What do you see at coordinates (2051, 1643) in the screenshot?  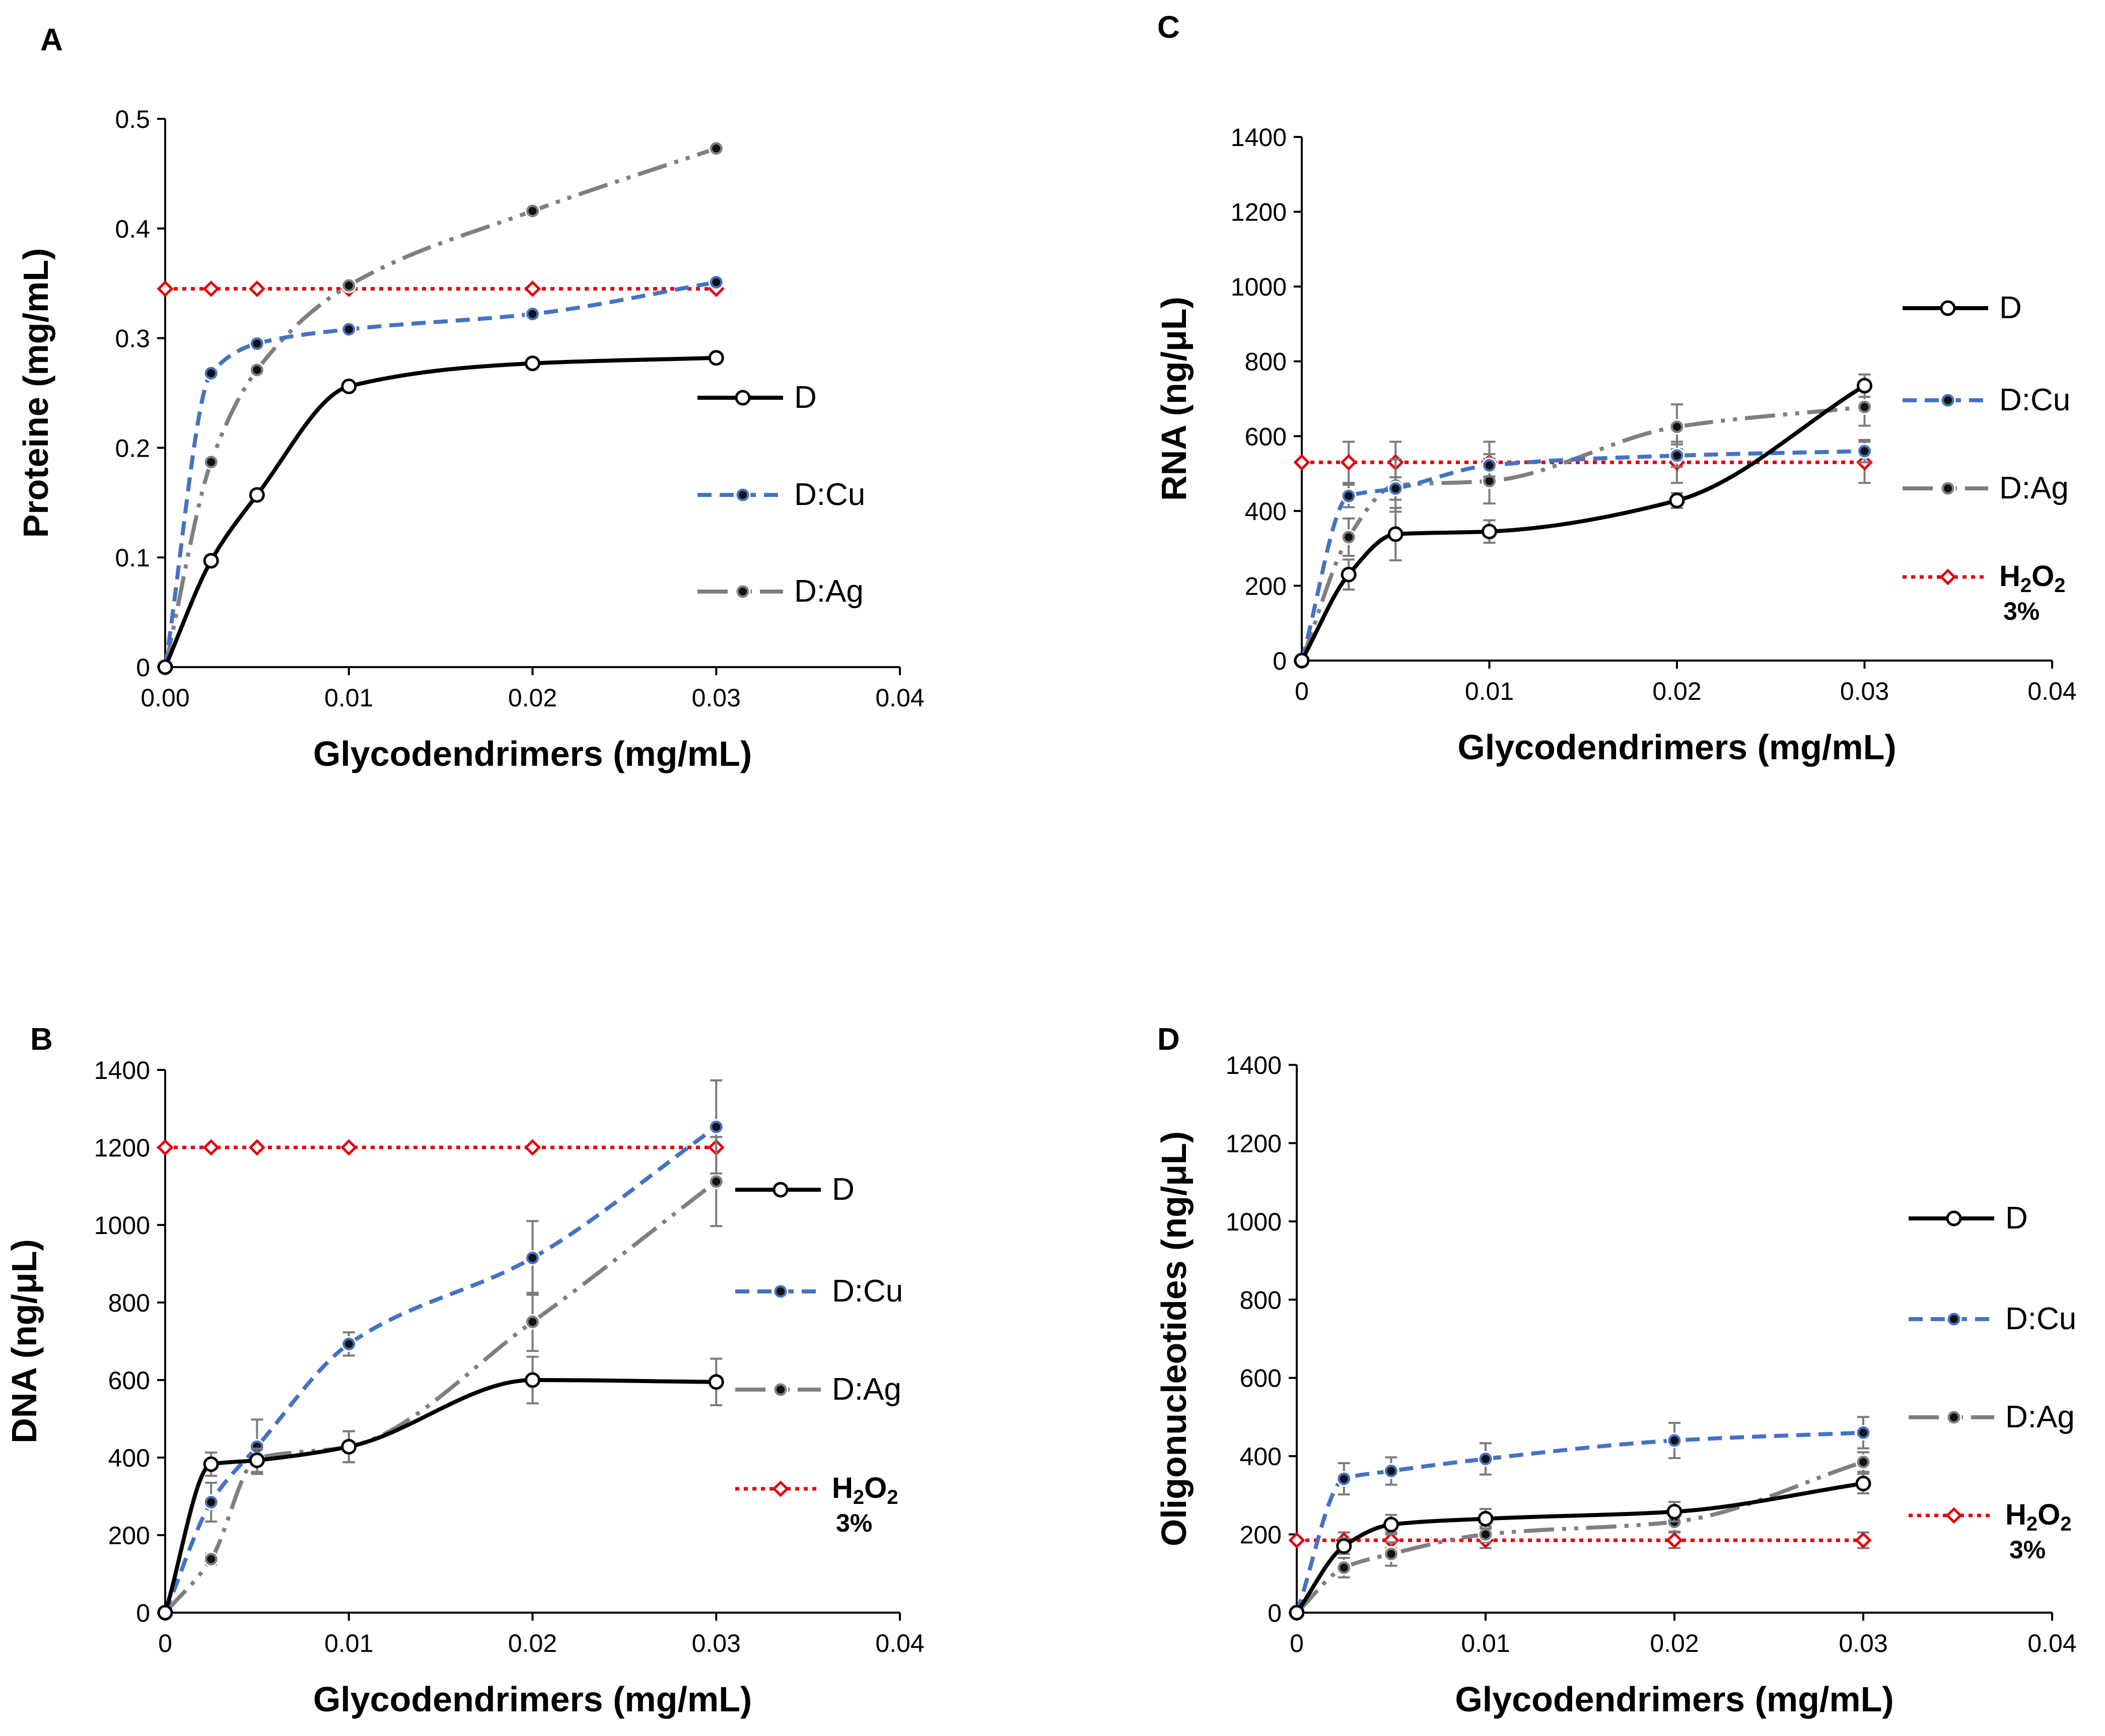 I see `x-tick-label: 0.04` at bounding box center [2051, 1643].